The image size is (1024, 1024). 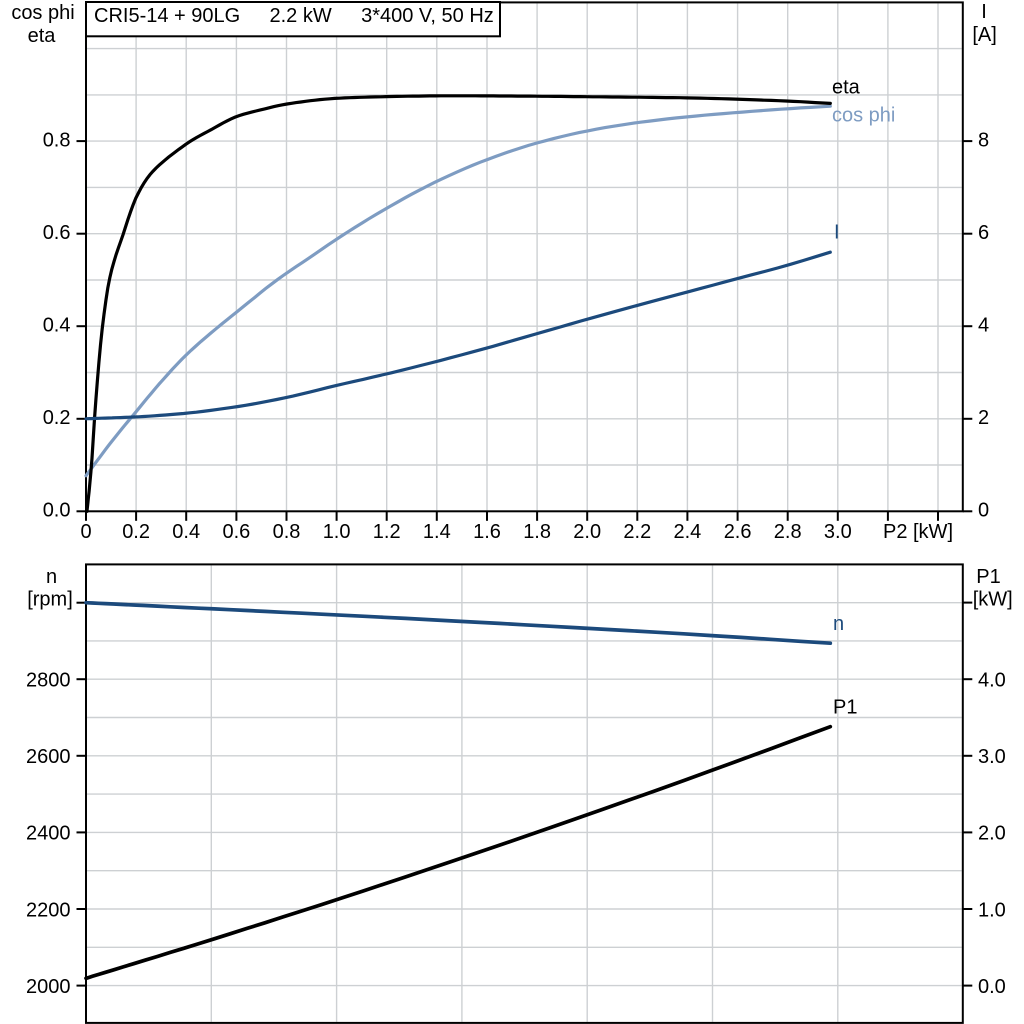 What do you see at coordinates (738, 532) in the screenshot?
I see `svg-text: 2.6` at bounding box center [738, 532].